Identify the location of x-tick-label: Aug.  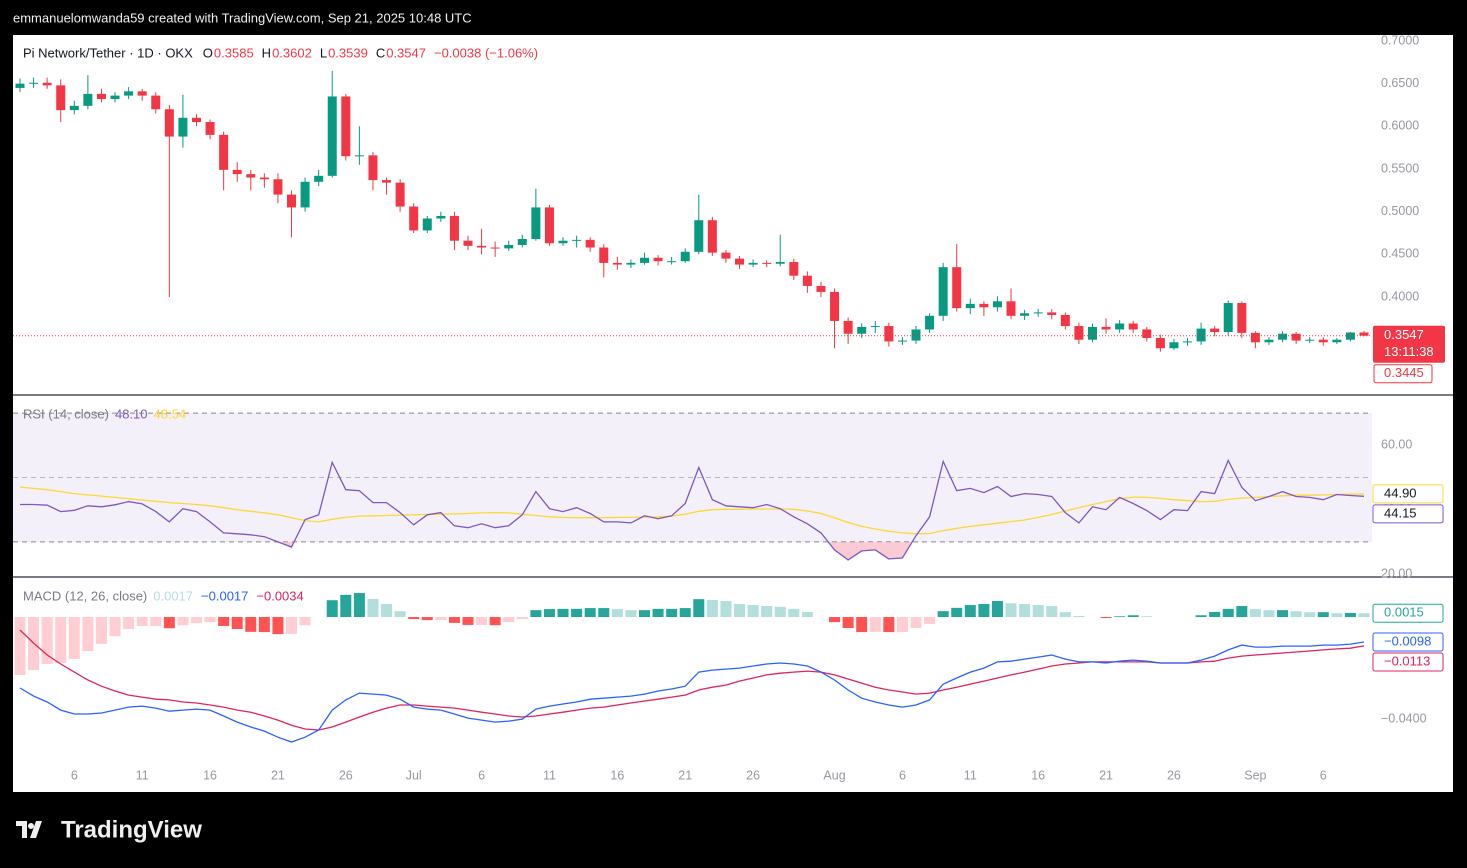
(834, 775).